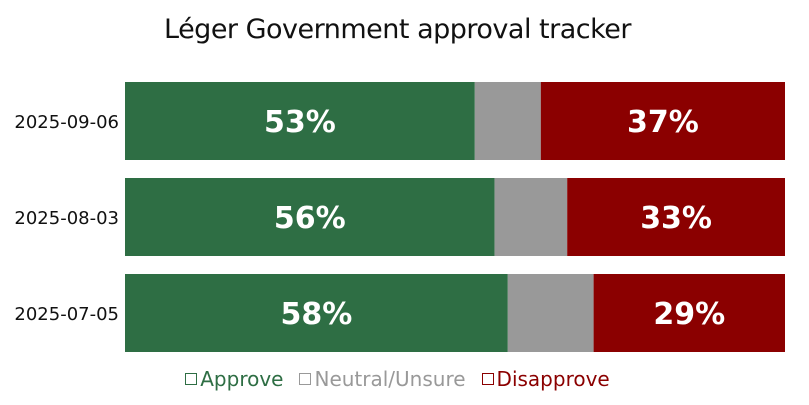 The image size is (809, 405). I want to click on legend-swatch-neutral, so click(305, 379).